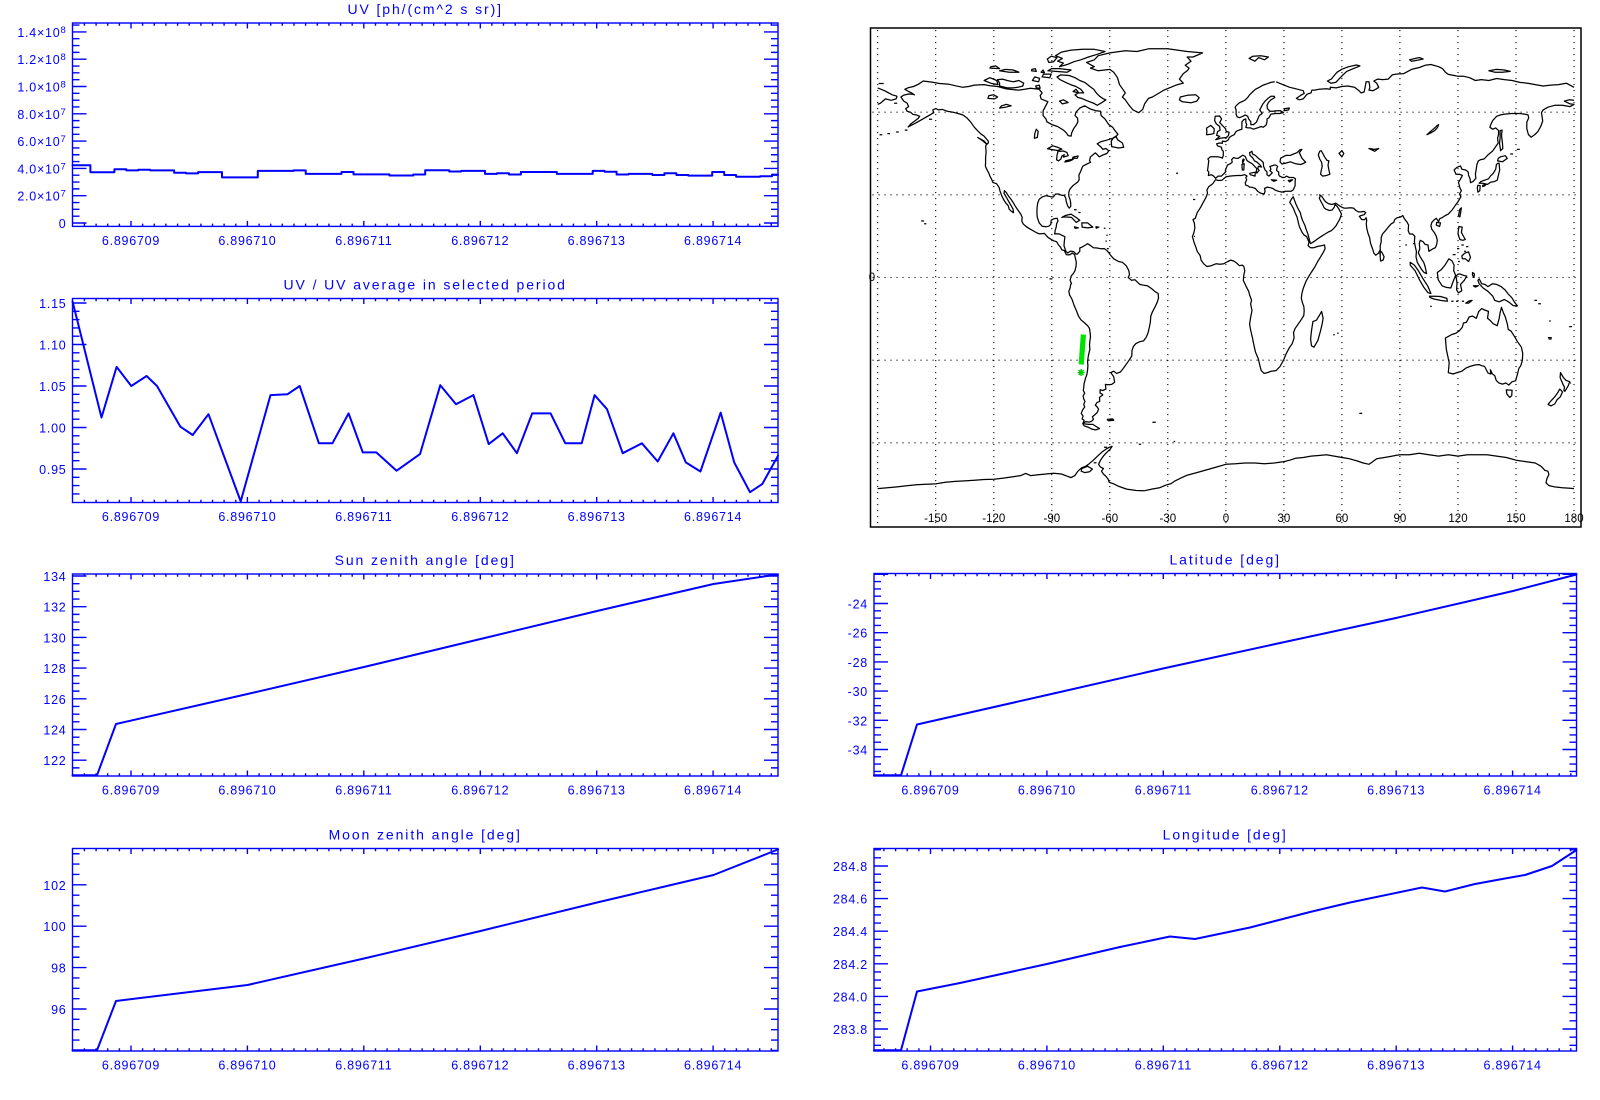 This screenshot has width=1600, height=1100. I want to click on svg-text: 1.00, so click(52, 429).